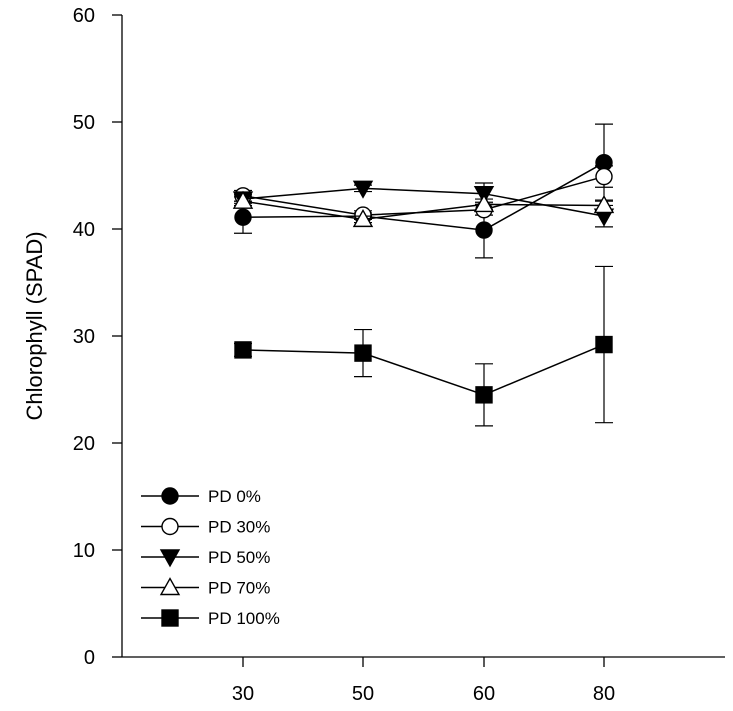 The height and width of the screenshot is (711, 733). I want to click on legend-item-pd-50: PD 50%, so click(205, 558).